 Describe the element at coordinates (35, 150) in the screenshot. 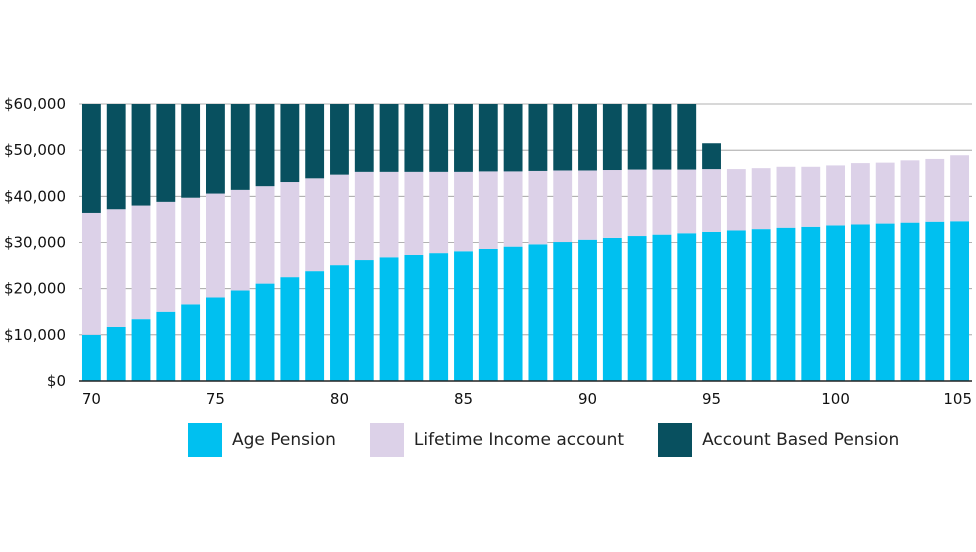

I see `y-tick-label: $50,000` at that location.